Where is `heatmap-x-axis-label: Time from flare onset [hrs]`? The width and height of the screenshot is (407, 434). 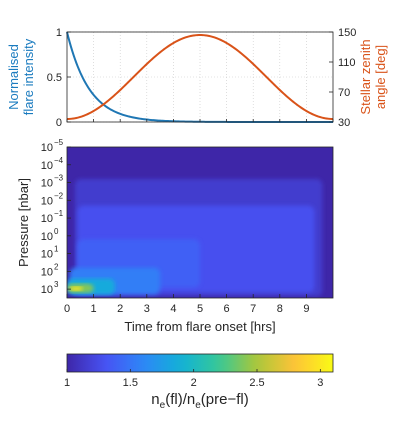
heatmap-x-axis-label: Time from flare onset [hrs] is located at coordinates (199, 326).